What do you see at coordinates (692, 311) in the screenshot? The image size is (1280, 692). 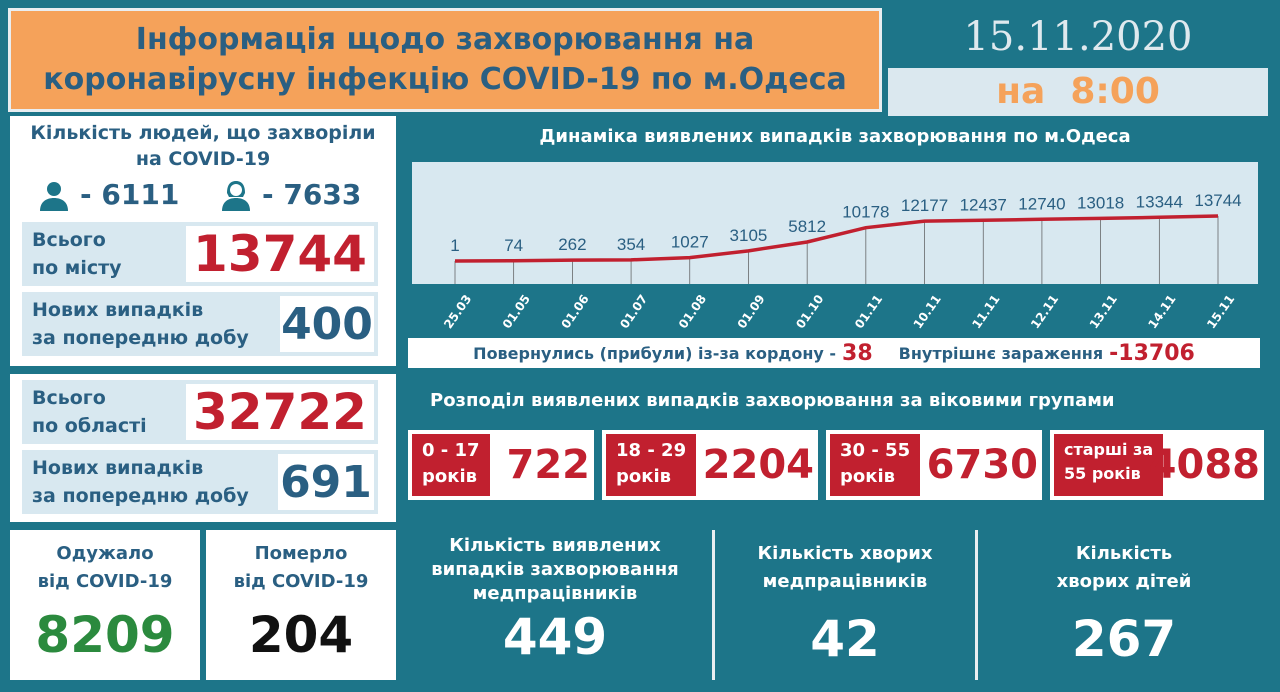 I see `x-tick-label: 01.08` at bounding box center [692, 311].